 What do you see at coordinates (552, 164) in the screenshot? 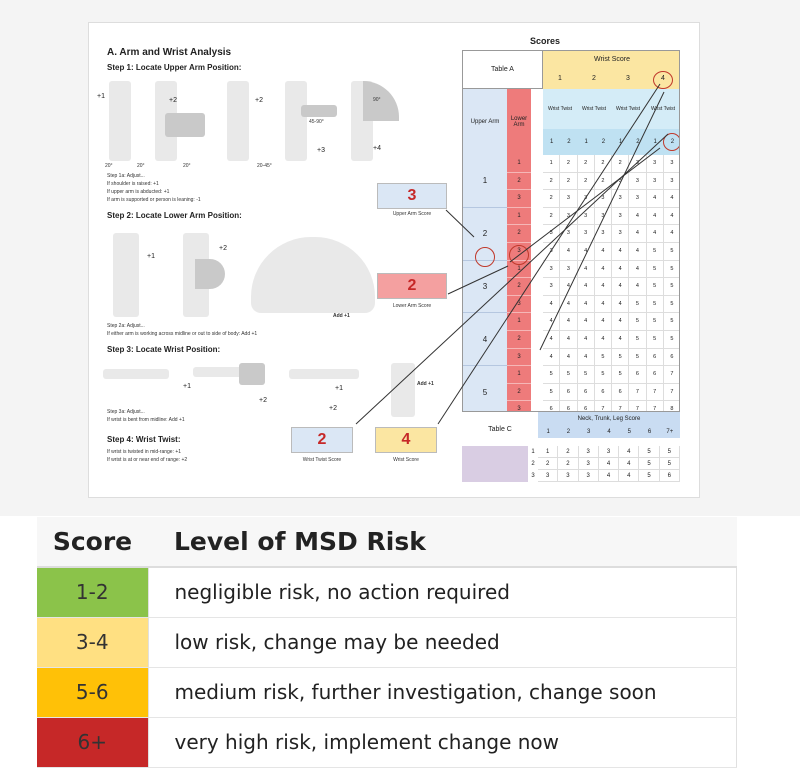
I see `table-a-cell: 1` at bounding box center [552, 164].